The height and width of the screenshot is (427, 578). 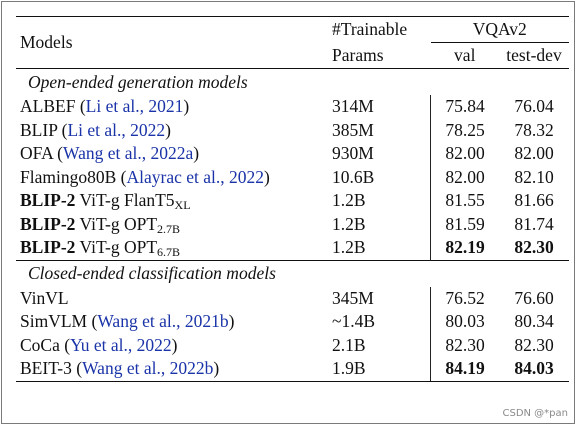 What do you see at coordinates (36, 153) in the screenshot?
I see `model-name: OFA` at bounding box center [36, 153].